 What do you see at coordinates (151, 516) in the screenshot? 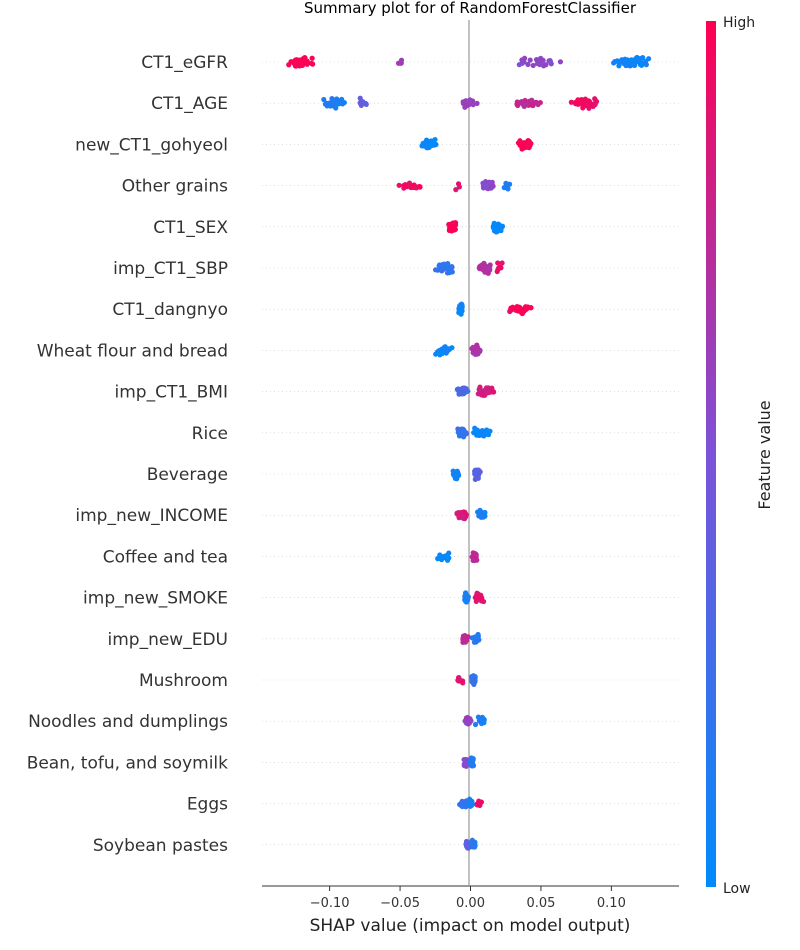
I see `feature-label: imp_new_INCOME` at bounding box center [151, 516].